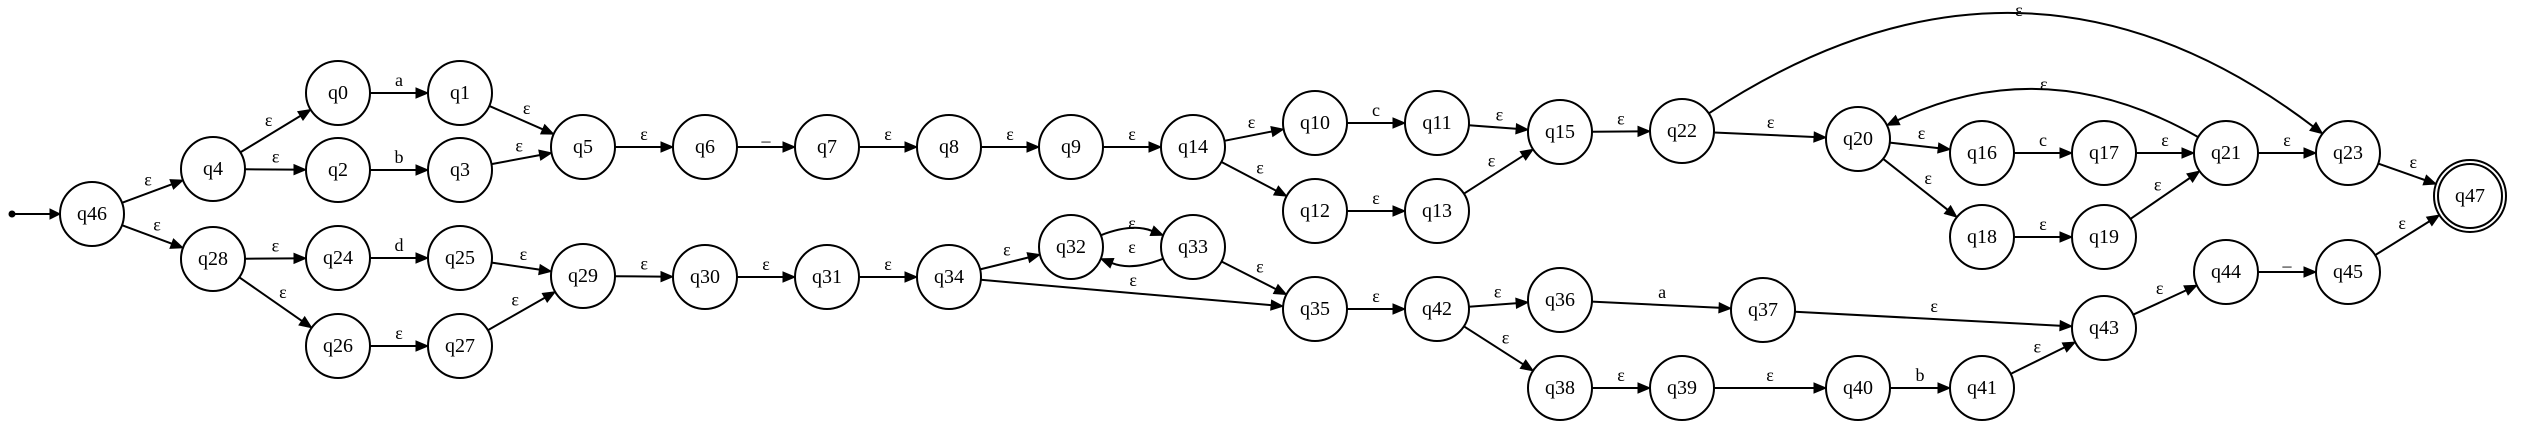 Image resolution: width=2521 pixels, height=428 pixels. I want to click on transition-q34-to-q32: ε, so click(1010, 255).